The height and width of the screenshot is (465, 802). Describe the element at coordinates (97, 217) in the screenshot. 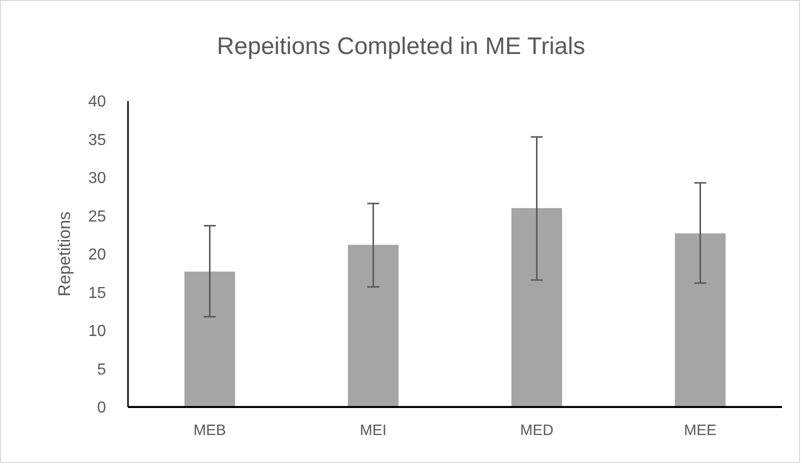

I see `y-tick-label: 25` at that location.